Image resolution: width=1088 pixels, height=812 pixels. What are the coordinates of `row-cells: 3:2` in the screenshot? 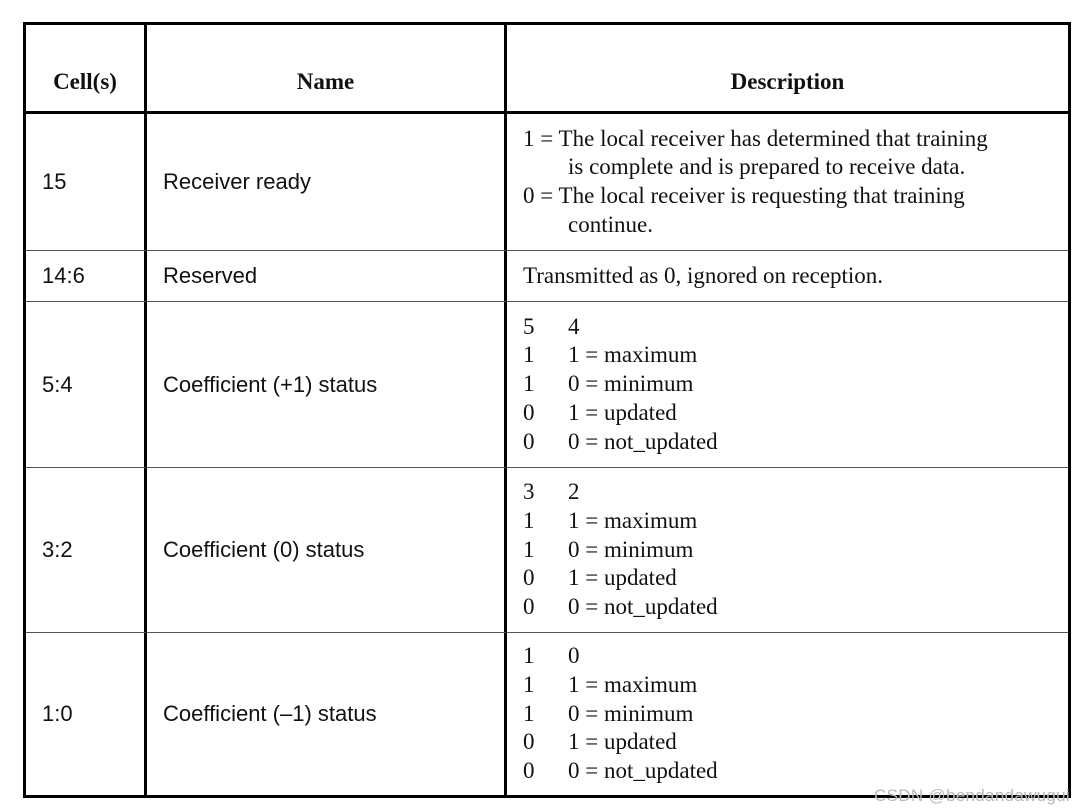 It's located at (86, 550).